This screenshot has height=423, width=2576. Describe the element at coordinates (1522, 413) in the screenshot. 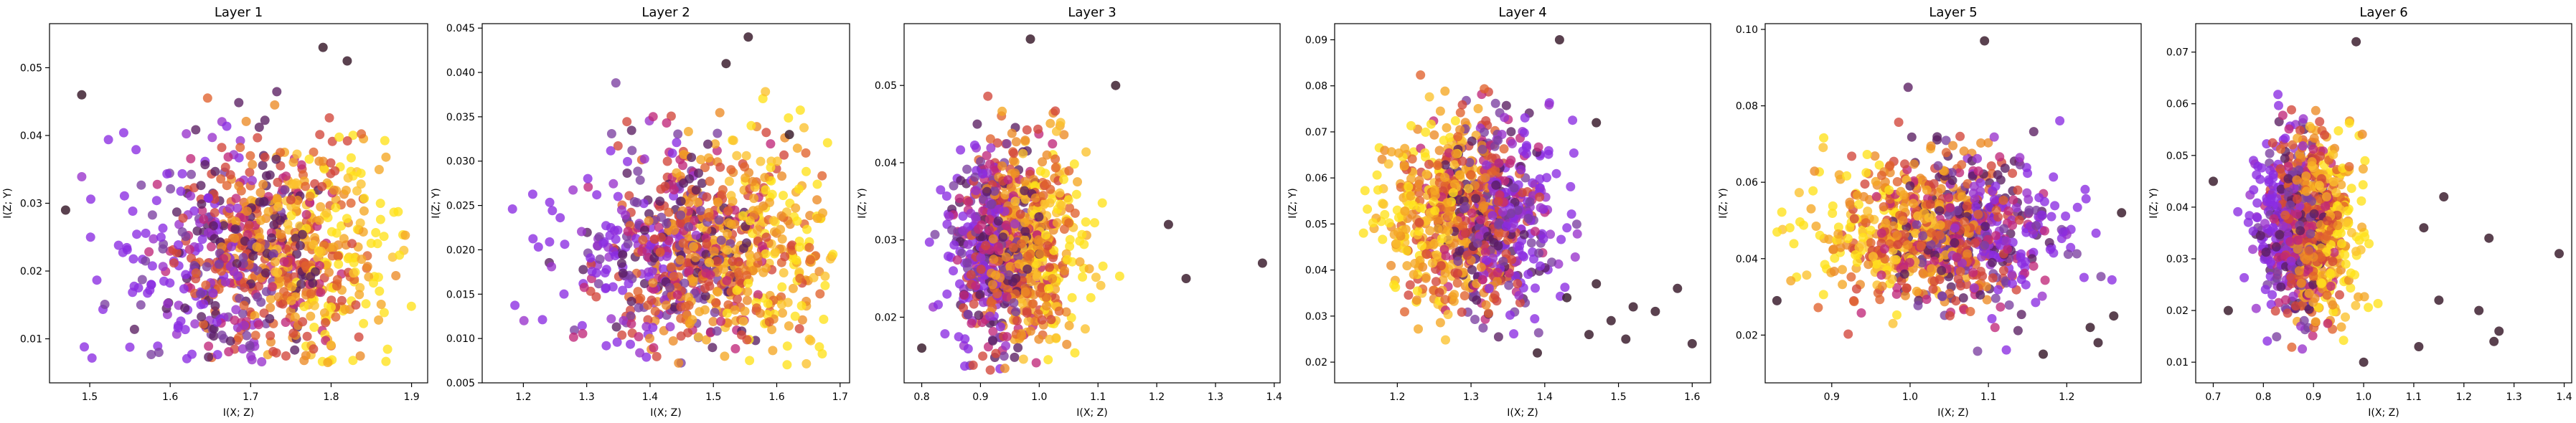

I see `x-axis-label: I(X; Z)` at that location.